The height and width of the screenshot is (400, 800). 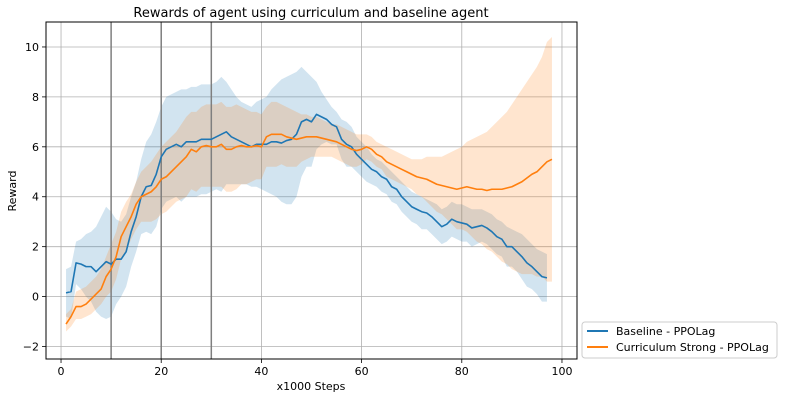 I want to click on legend-box, so click(x=679, y=340).